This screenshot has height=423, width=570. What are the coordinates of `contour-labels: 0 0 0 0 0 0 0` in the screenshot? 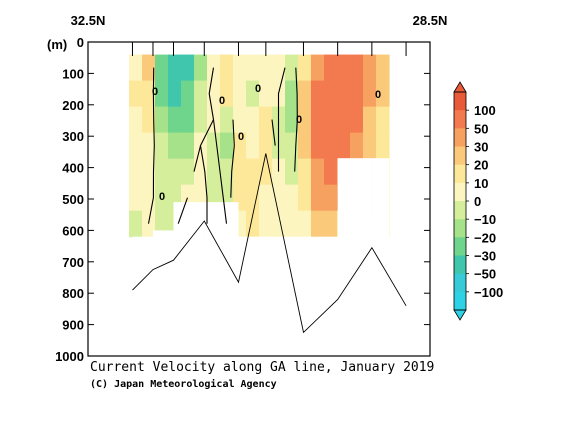 It's located at (266, 143).